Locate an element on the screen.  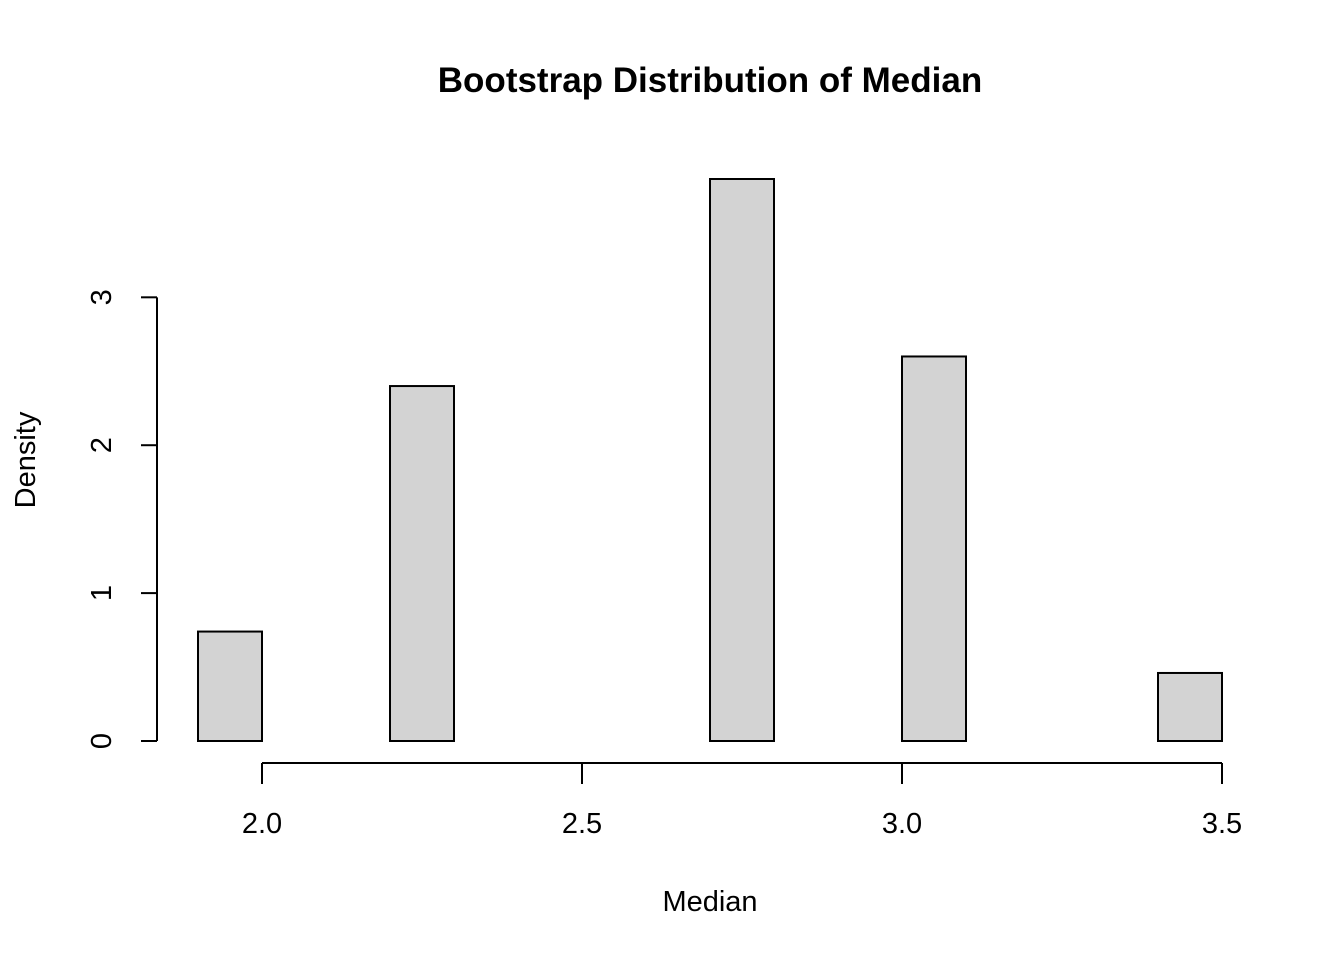
y-tick-label: 0 is located at coordinates (102, 741).